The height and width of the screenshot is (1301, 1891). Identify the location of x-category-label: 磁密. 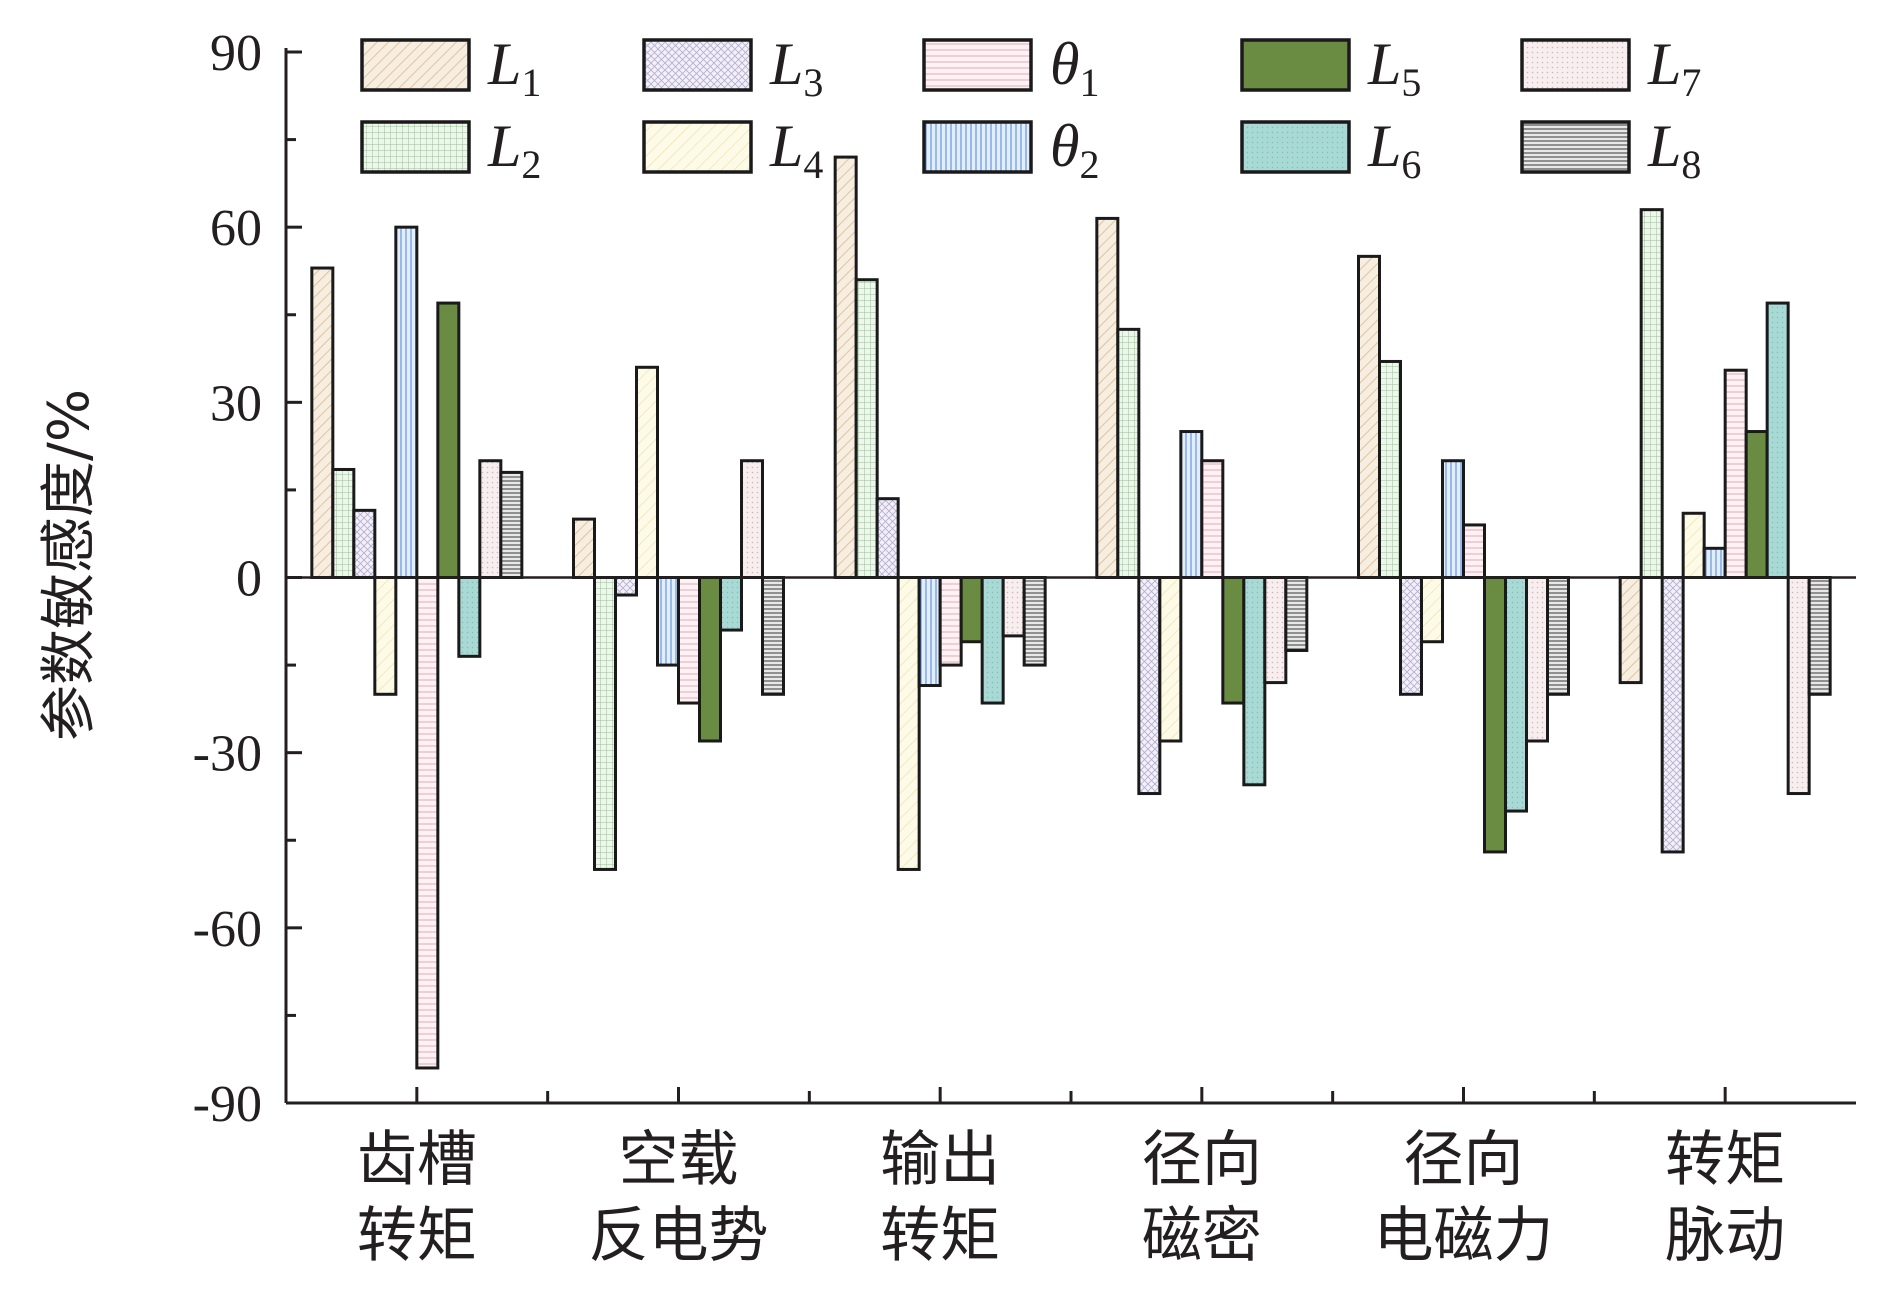
(1202, 1236).